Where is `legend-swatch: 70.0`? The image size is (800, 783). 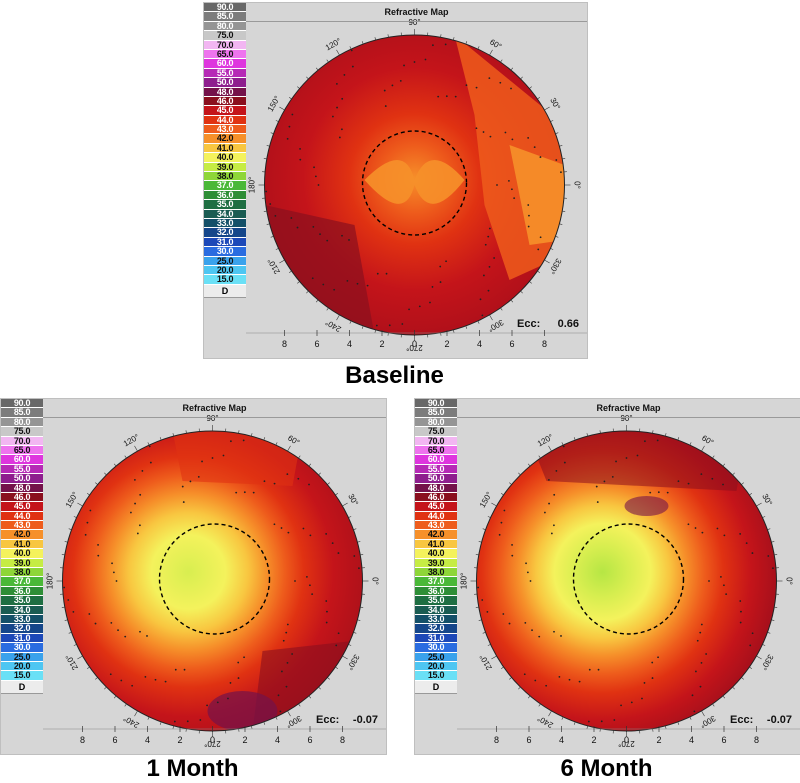 legend-swatch: 70.0 is located at coordinates (436, 441).